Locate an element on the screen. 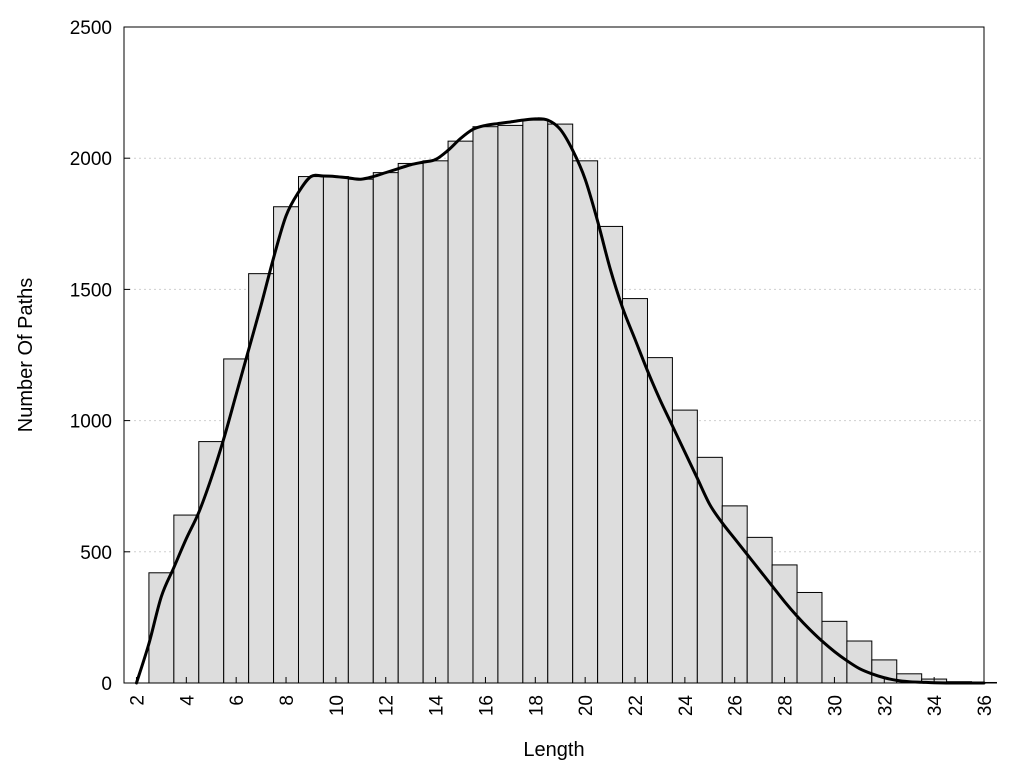  x-tick-label: 12 is located at coordinates (387, 705).